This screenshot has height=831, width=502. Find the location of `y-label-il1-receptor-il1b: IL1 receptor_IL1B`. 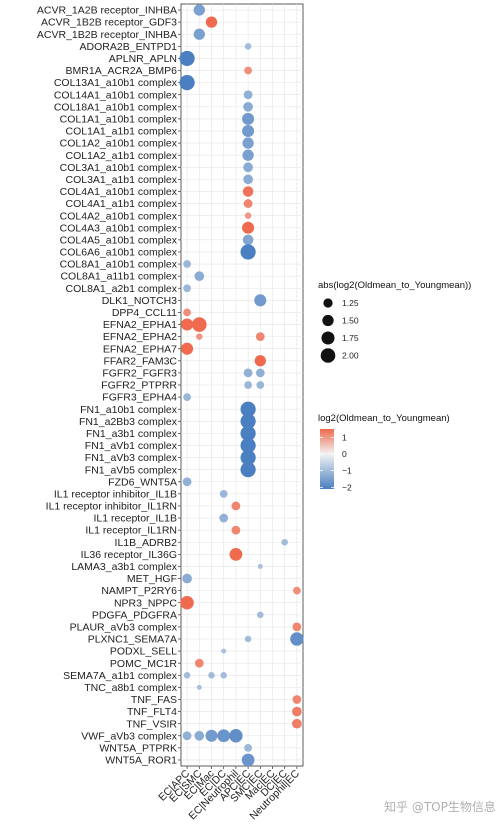

y-label-il1-receptor-il1b: IL1 receptor_IL1B is located at coordinates (135, 519).